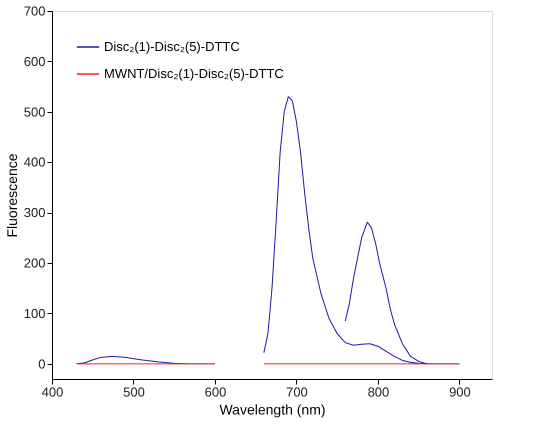 The width and height of the screenshot is (536, 432). I want to click on x-tick-label: 400, so click(53, 392).